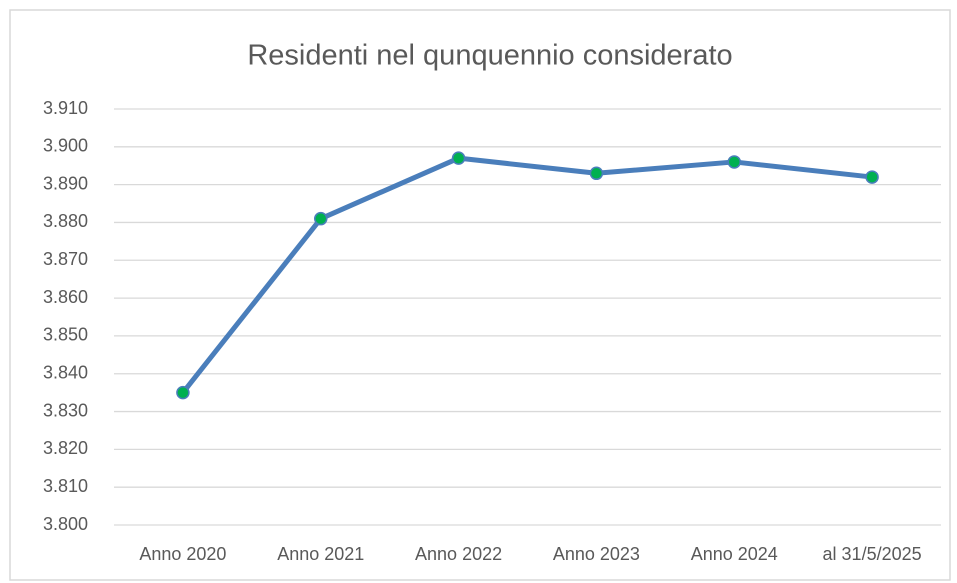  What do you see at coordinates (65, 335) in the screenshot?
I see `y-tick-label: 3.850` at bounding box center [65, 335].